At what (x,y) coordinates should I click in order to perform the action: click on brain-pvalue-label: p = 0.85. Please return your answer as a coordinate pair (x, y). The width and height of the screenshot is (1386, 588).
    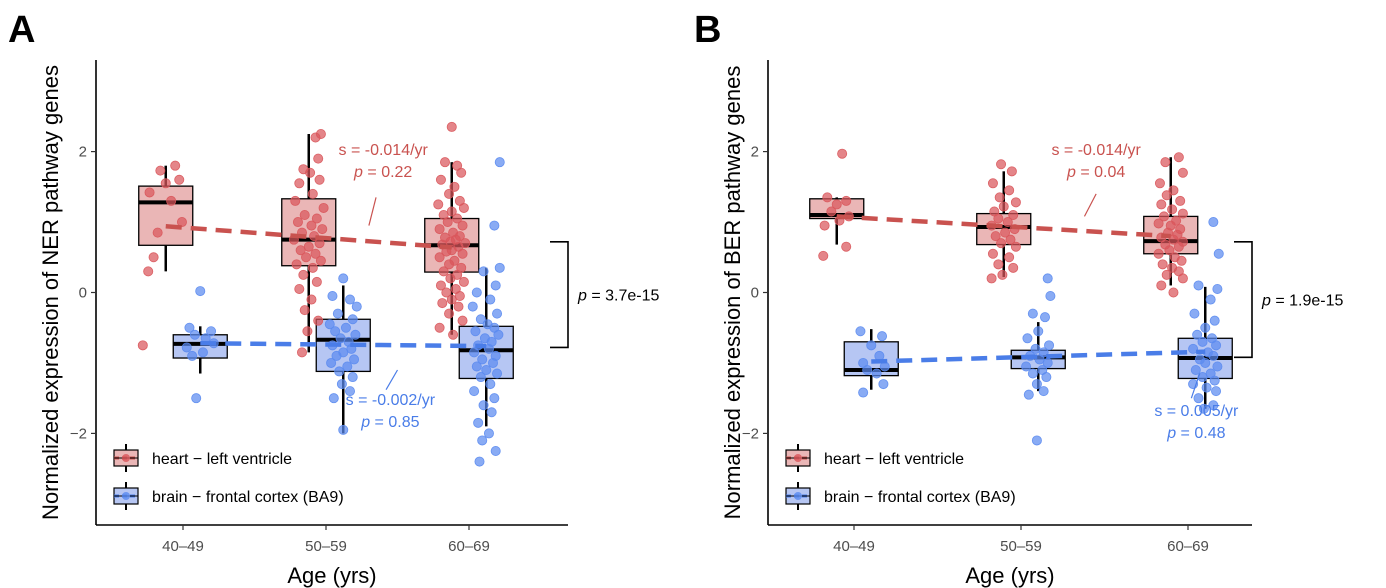
    Looking at the image, I should click on (389, 422).